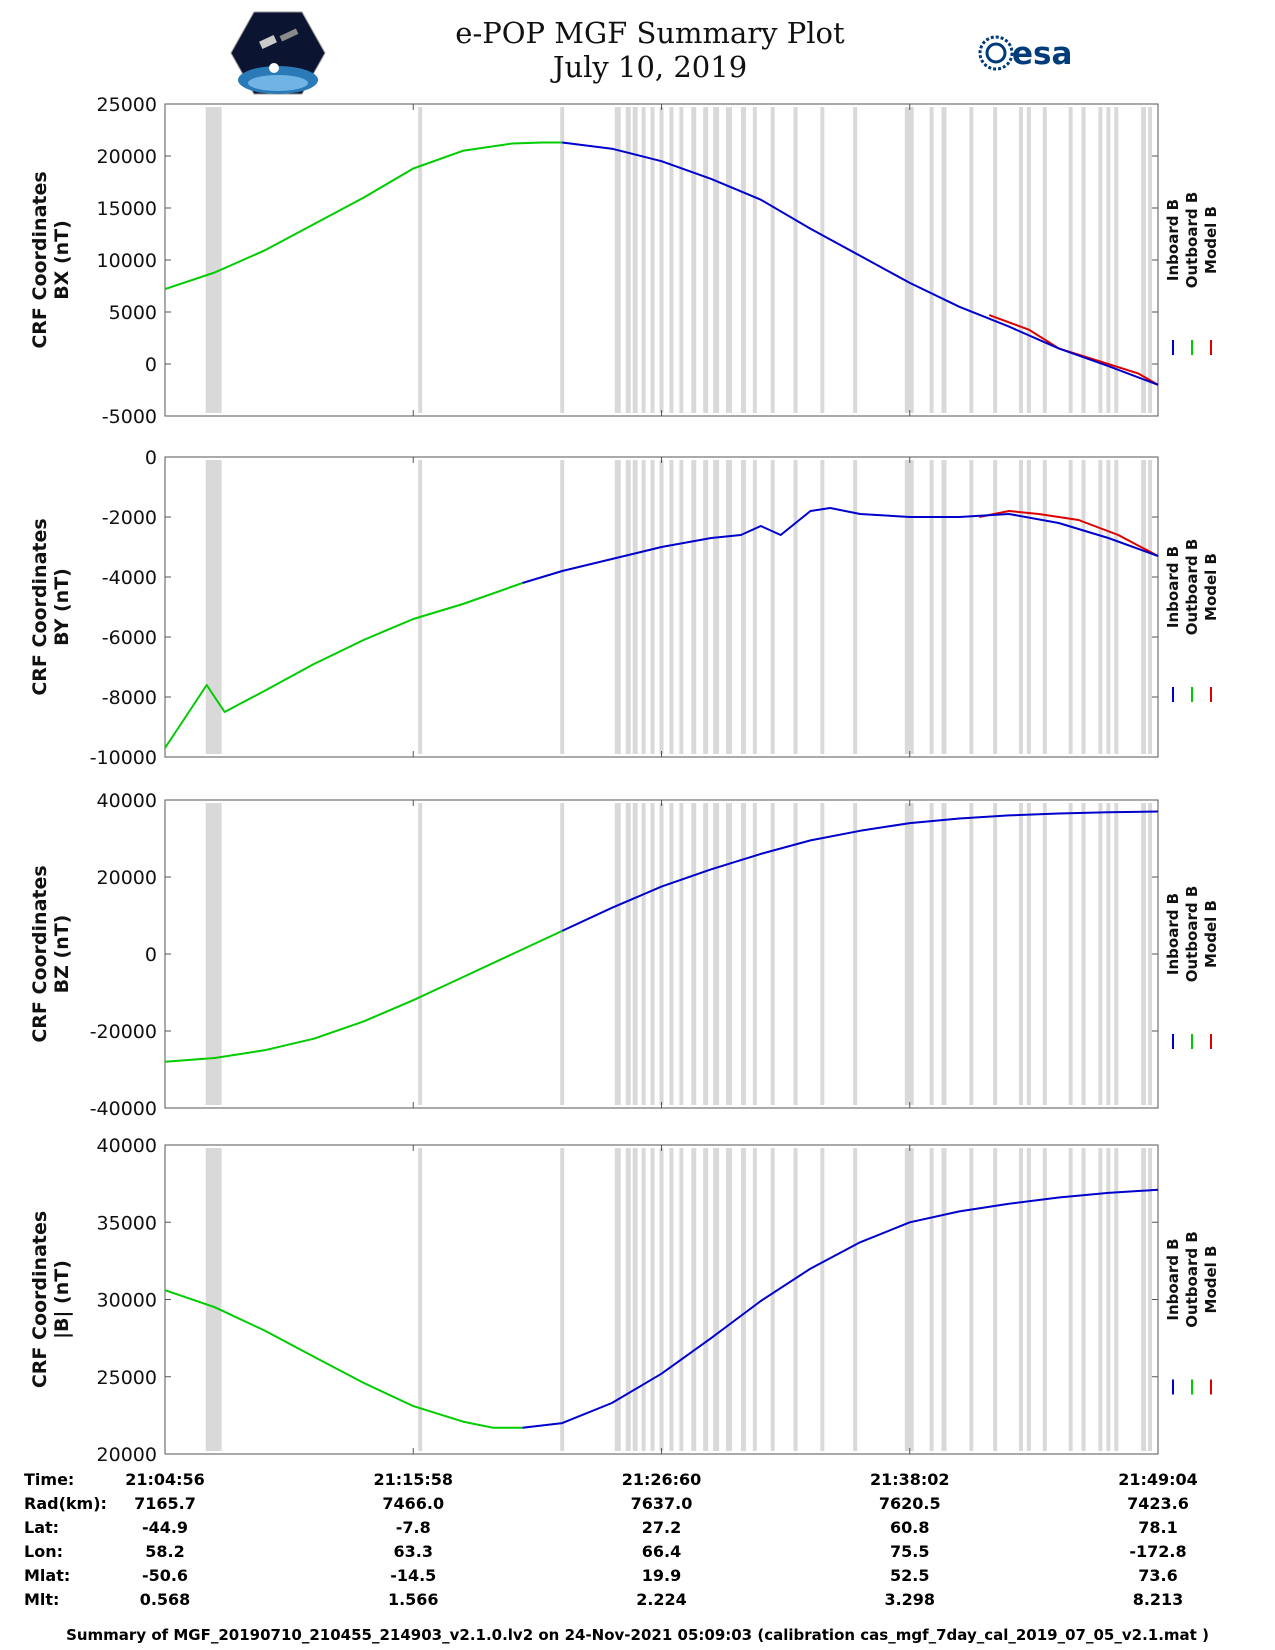  Describe the element at coordinates (413, 1599) in the screenshot. I see `info-cell: 1.566` at that location.